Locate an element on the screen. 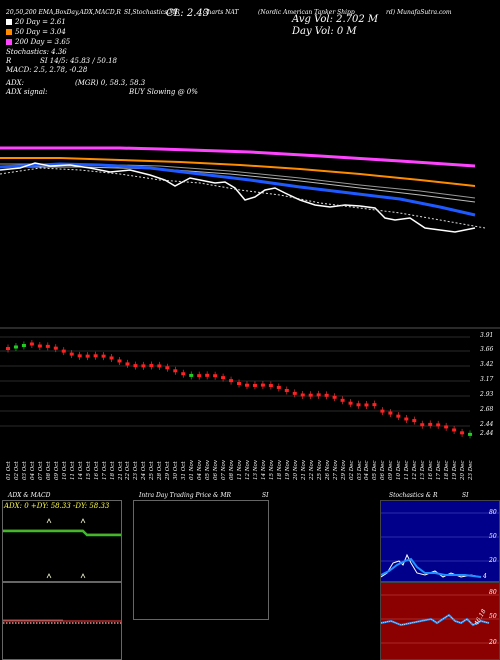 This screenshot has width=500, height=660. date-label: 02 Oct is located at coordinates (16, 470).